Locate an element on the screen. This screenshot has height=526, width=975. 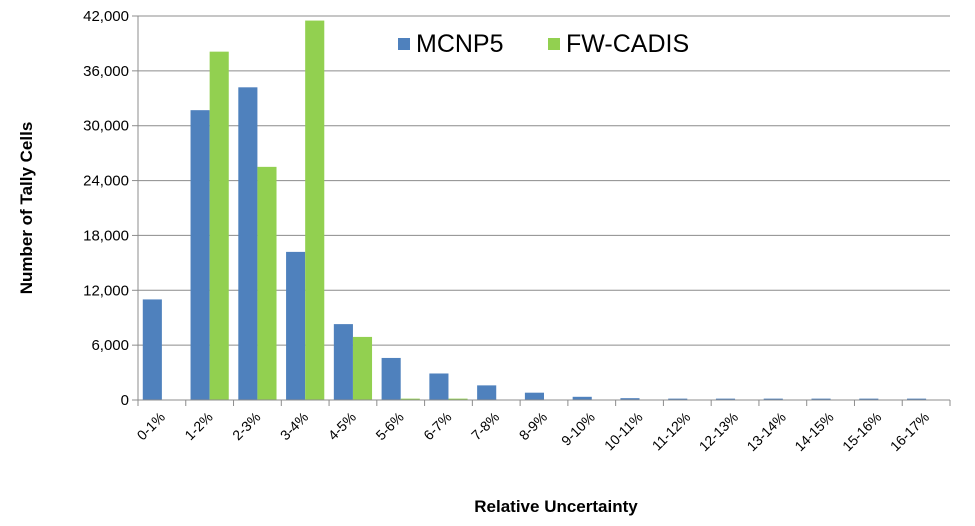
legend-swatch-fw-cadis is located at coordinates (554, 44).